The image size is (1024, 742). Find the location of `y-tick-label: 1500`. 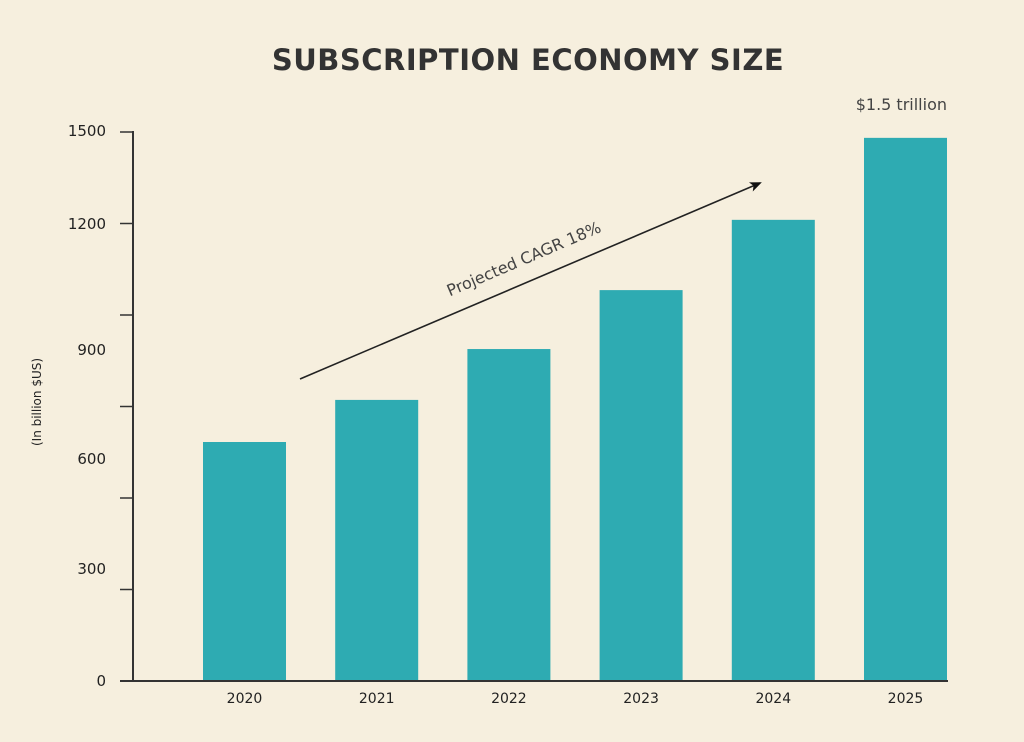

y-tick-label: 1500 is located at coordinates (87, 131).